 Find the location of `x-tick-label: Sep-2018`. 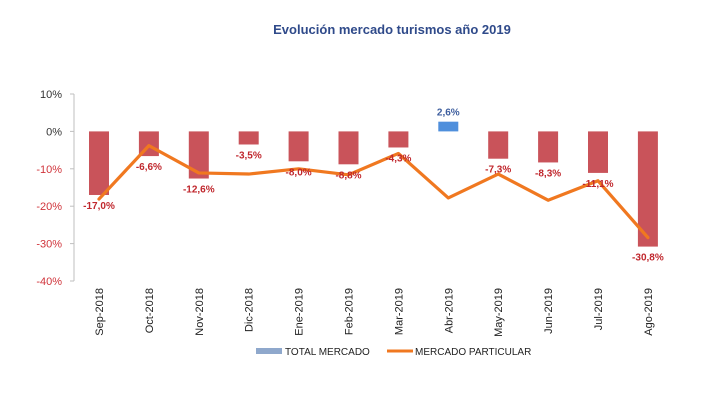

x-tick-label: Sep-2018 is located at coordinates (100, 312).